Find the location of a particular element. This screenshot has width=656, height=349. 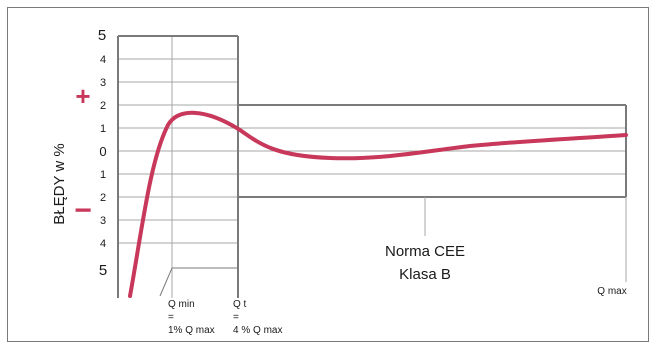

qt-value: 4 % Q max is located at coordinates (257, 330).